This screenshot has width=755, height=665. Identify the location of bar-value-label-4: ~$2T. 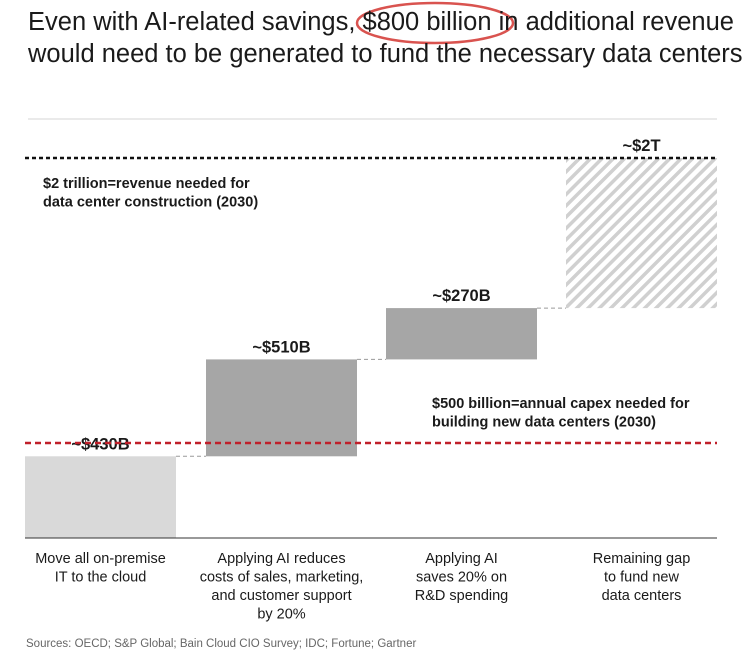
(641, 146).